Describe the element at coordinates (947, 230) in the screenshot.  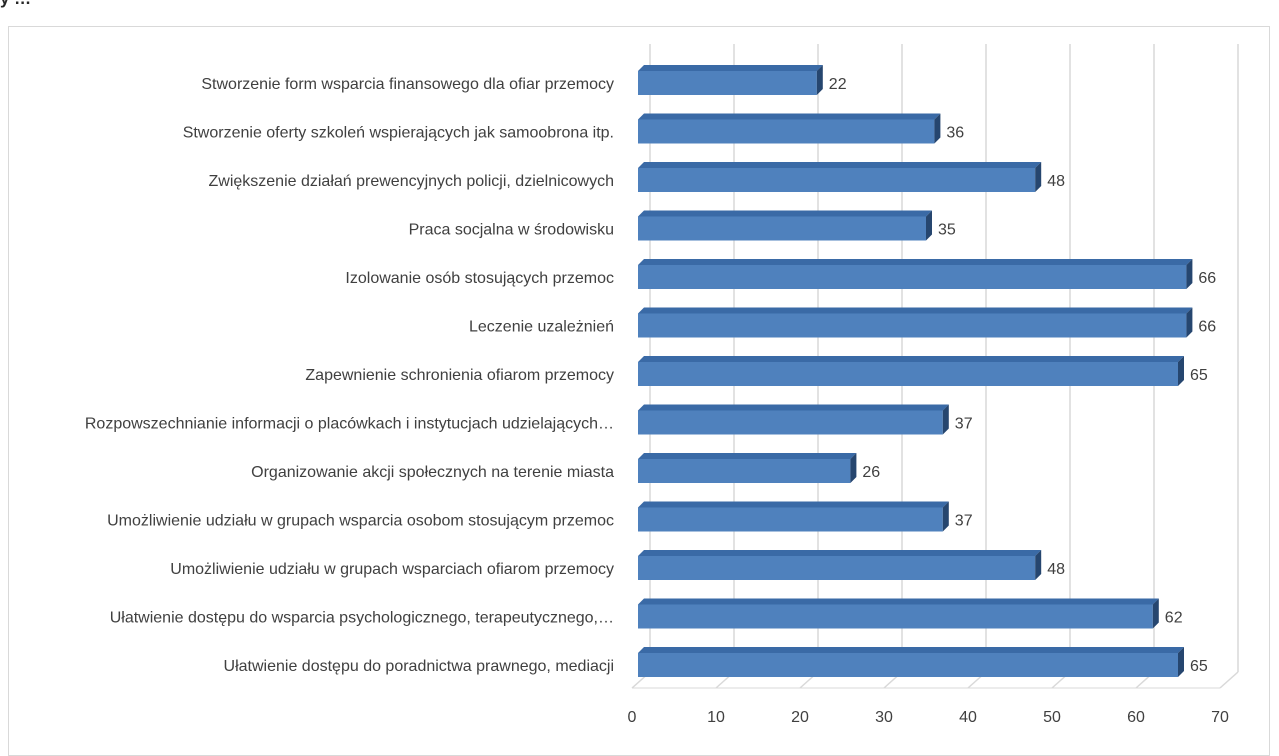
I see `data-label: 35` at that location.